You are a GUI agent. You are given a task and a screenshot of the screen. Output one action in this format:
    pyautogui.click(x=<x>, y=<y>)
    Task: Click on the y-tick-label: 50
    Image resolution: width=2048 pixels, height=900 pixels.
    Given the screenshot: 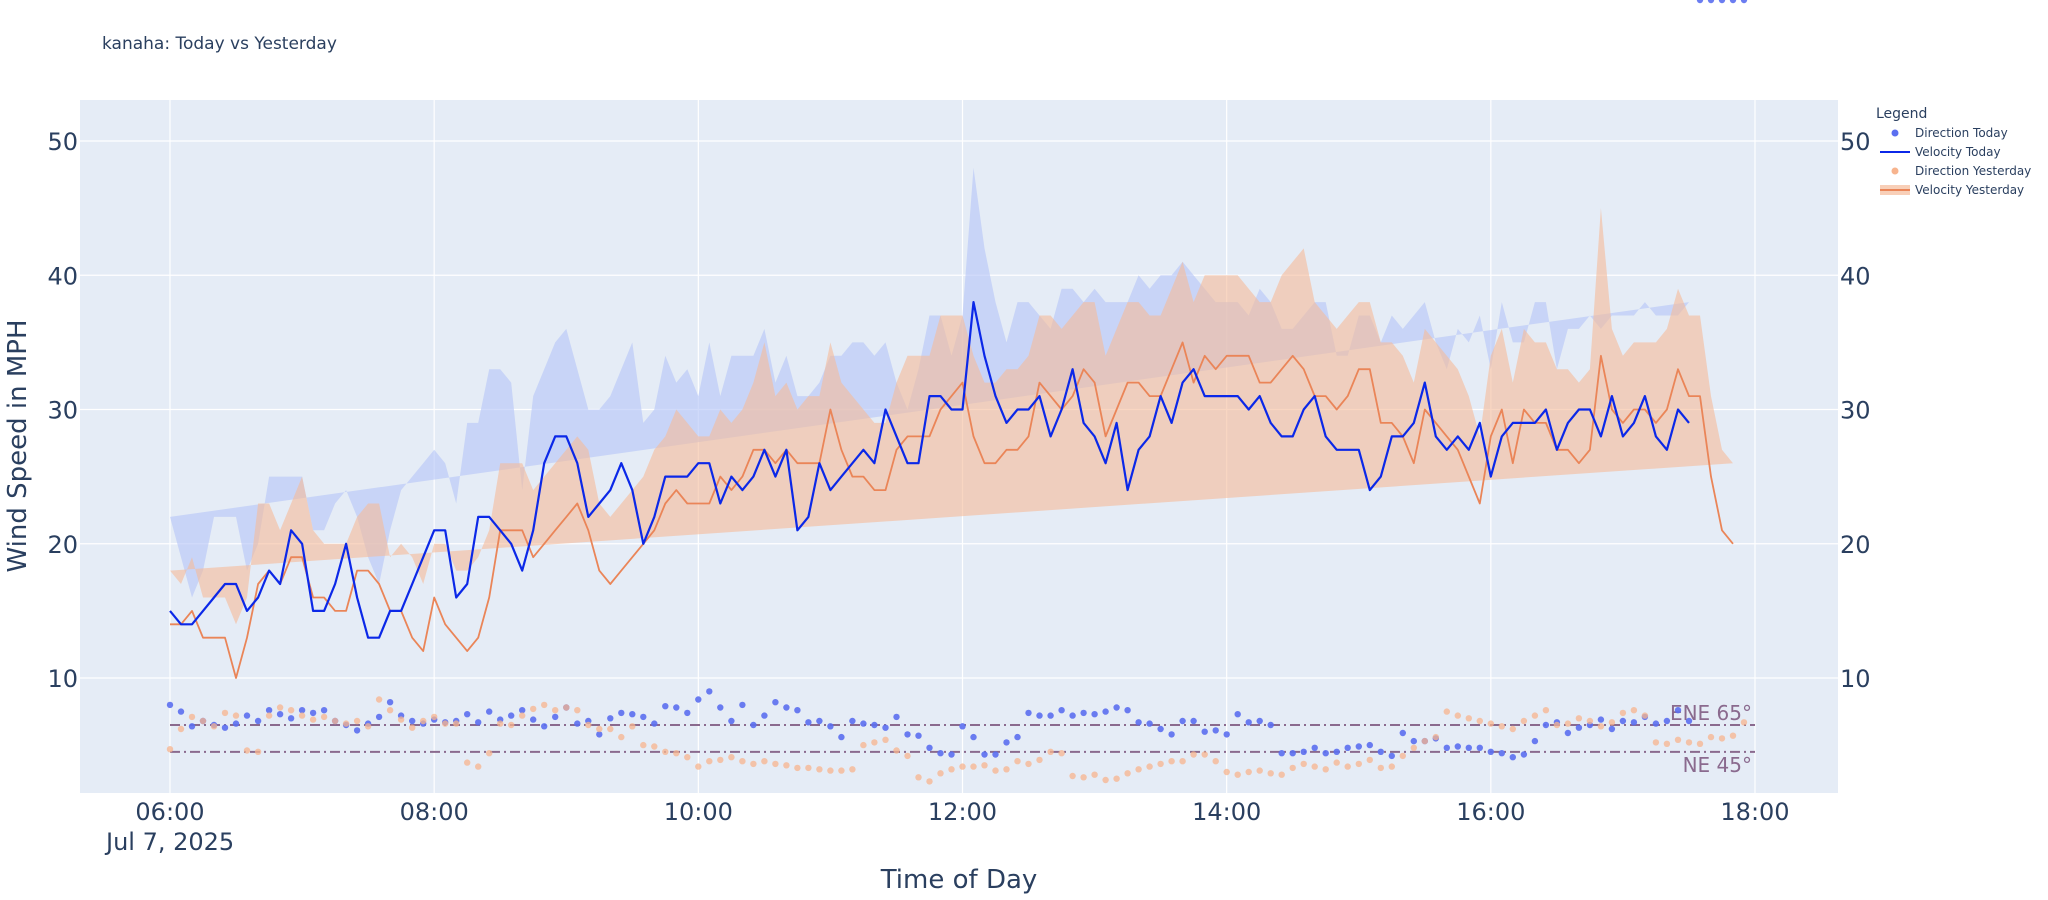 What is the action you would take?
    pyautogui.click(x=62, y=142)
    